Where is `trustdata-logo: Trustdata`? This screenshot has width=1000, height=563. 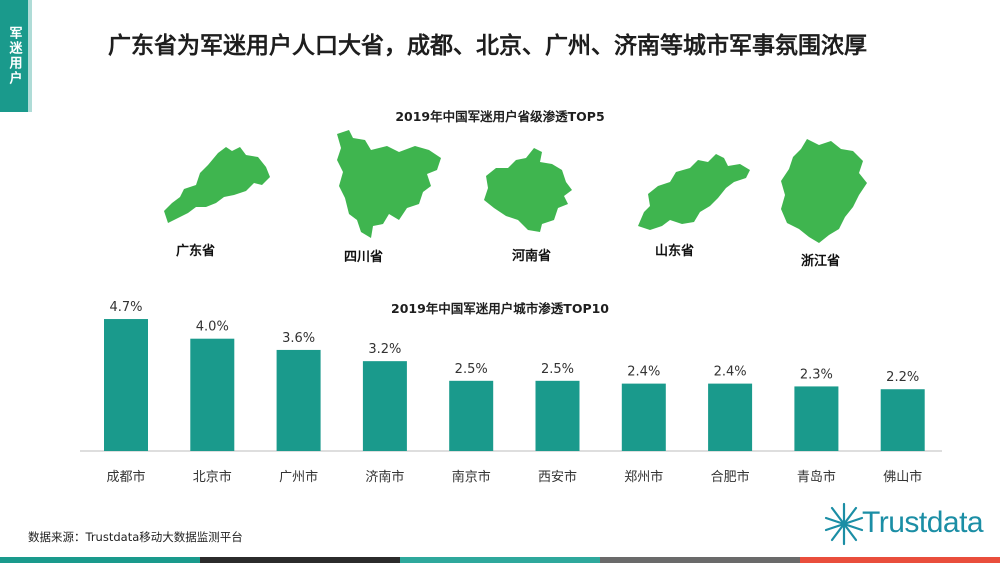
trustdata-logo: Trustdata is located at coordinates (907, 524).